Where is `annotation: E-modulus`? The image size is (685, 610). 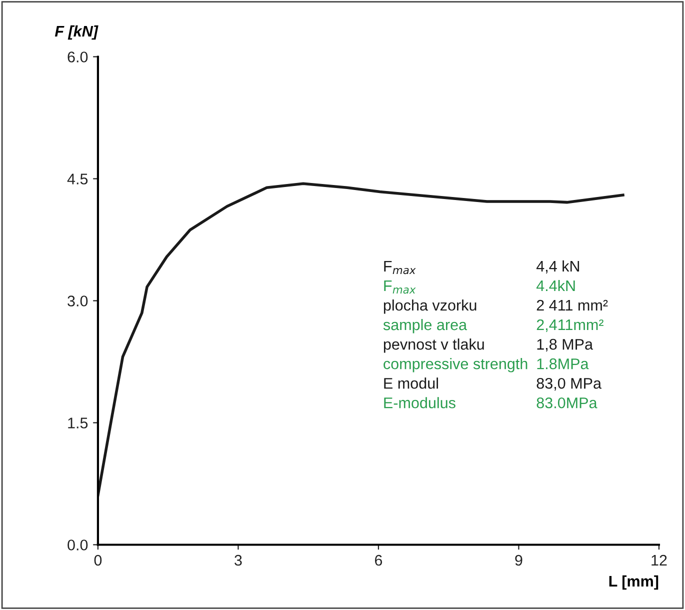 annotation: E-modulus is located at coordinates (420, 402).